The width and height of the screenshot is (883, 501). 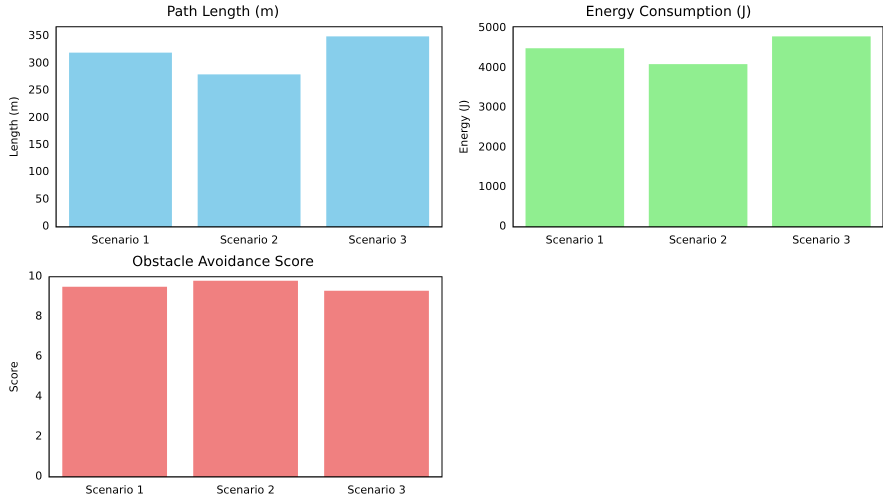 What do you see at coordinates (35, 276) in the screenshot?
I see `y-tick-label: 10` at bounding box center [35, 276].